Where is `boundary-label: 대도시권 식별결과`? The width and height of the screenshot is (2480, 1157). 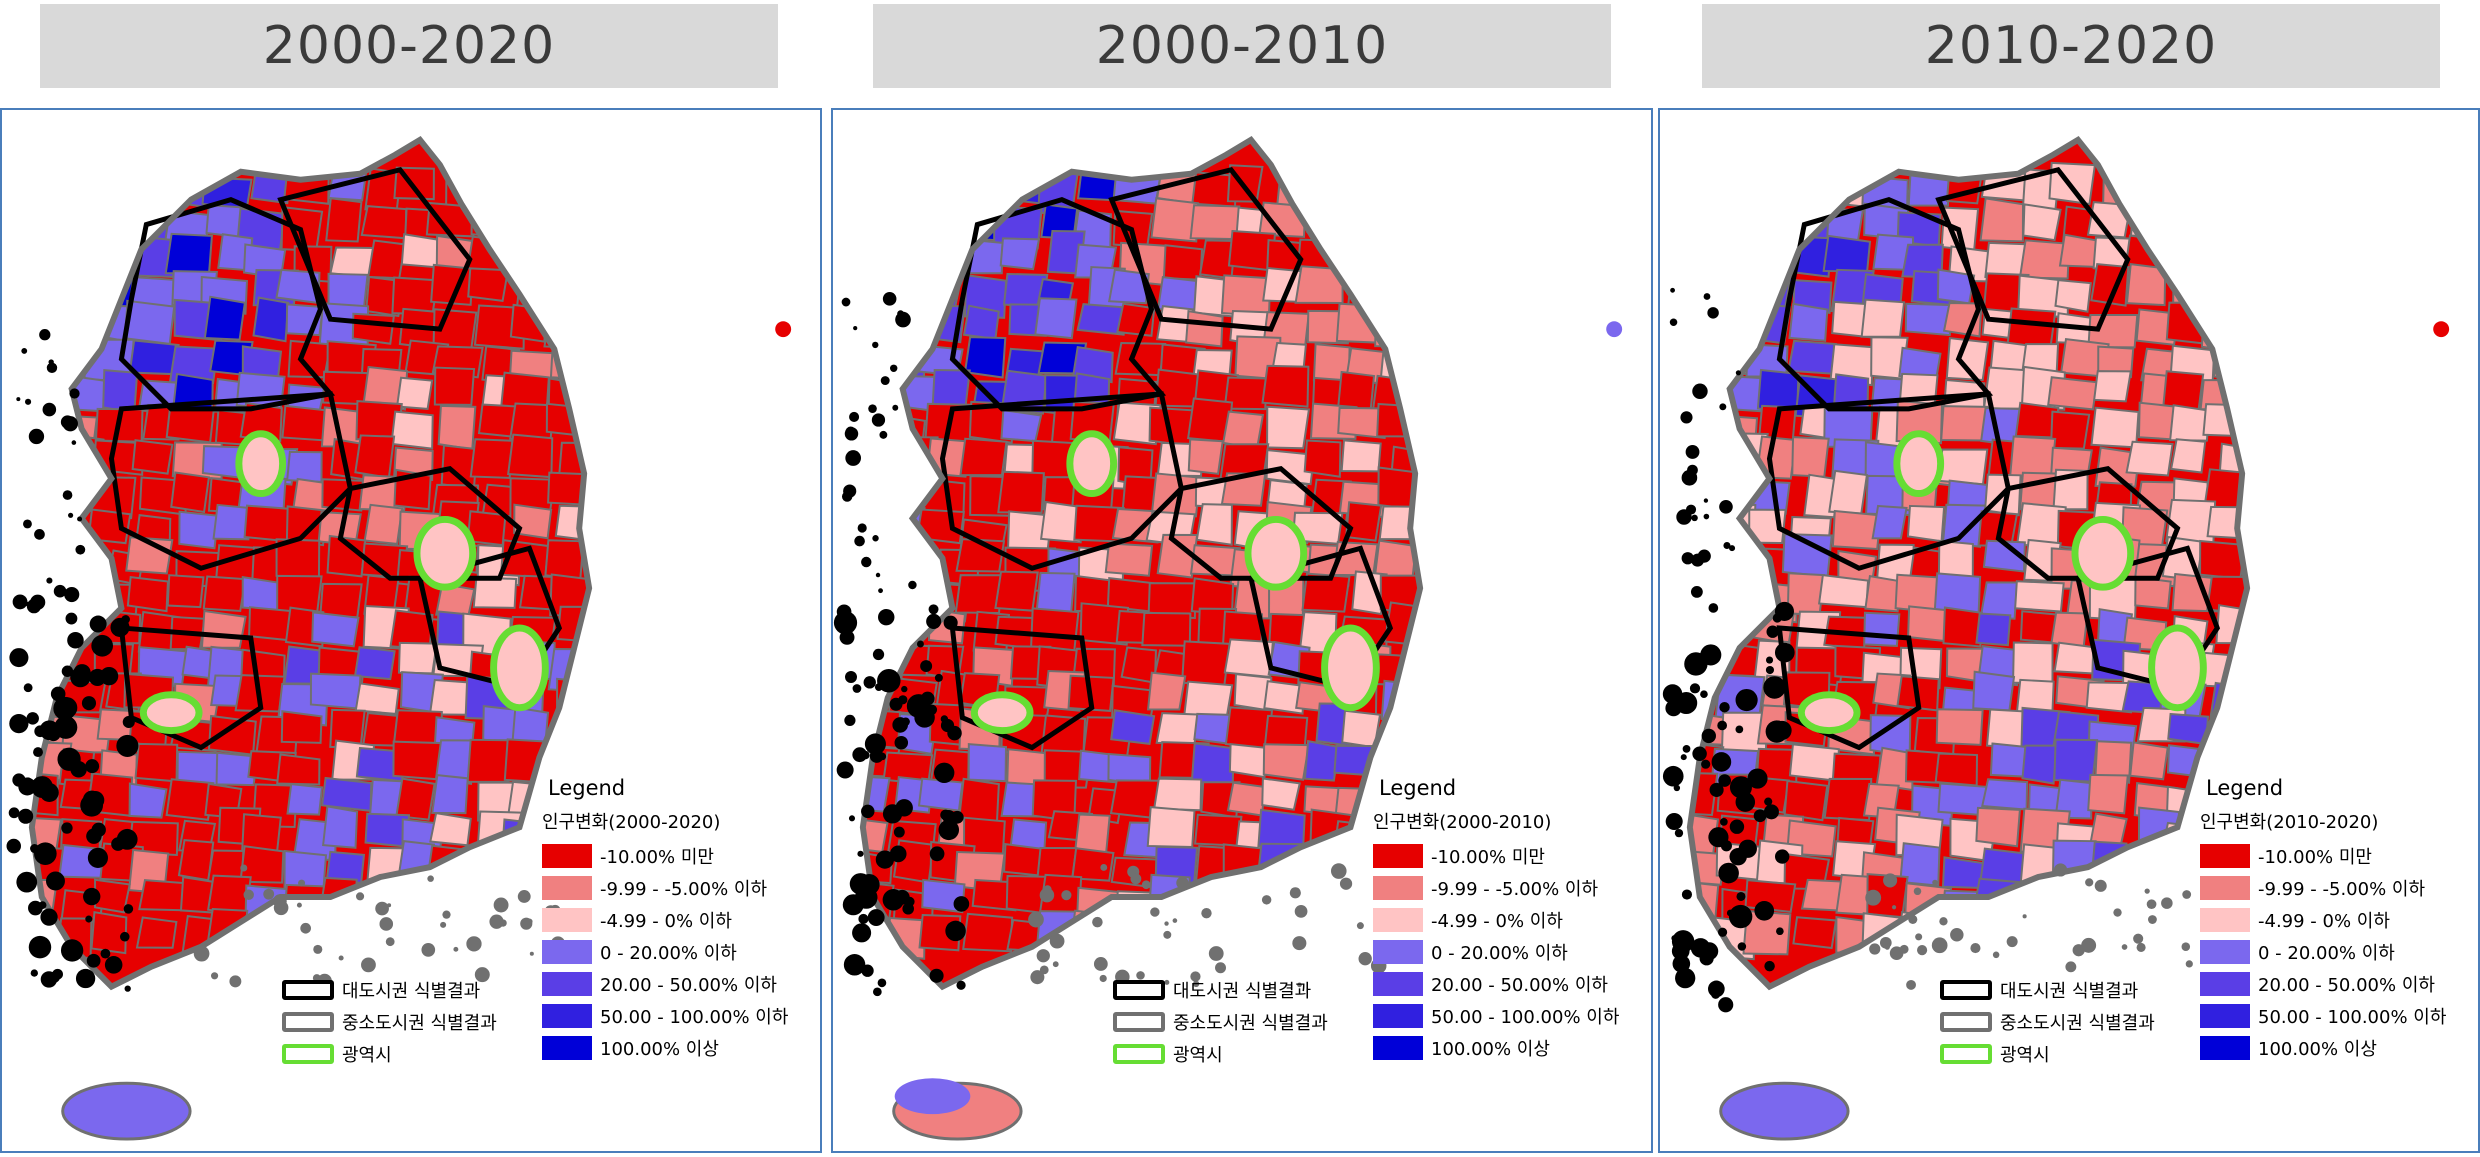 boundary-label: 대도시권 식별결과 is located at coordinates (1242, 991).